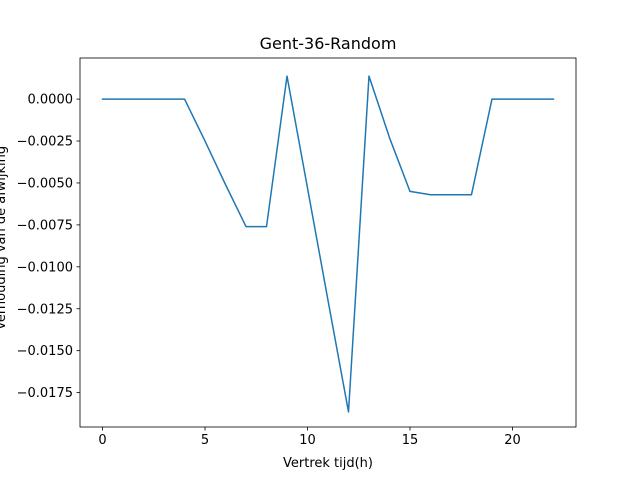  What do you see at coordinates (512, 440) in the screenshot?
I see `x-tick-label: 20` at bounding box center [512, 440].